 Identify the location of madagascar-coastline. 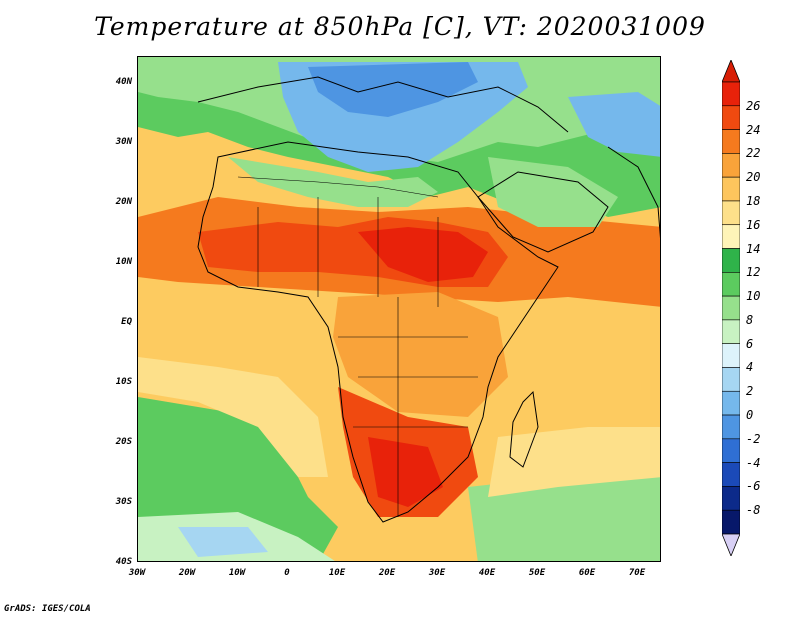
(524, 429).